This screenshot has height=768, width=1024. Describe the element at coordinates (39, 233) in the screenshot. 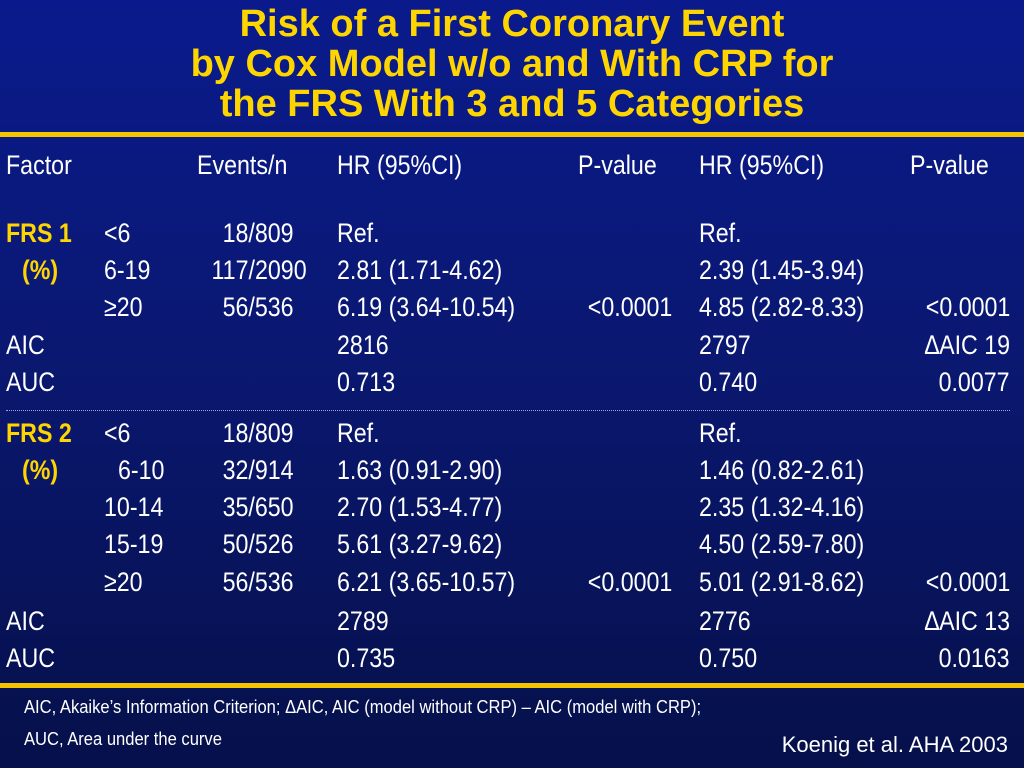

I see `frs1-label: FRS 1` at that location.